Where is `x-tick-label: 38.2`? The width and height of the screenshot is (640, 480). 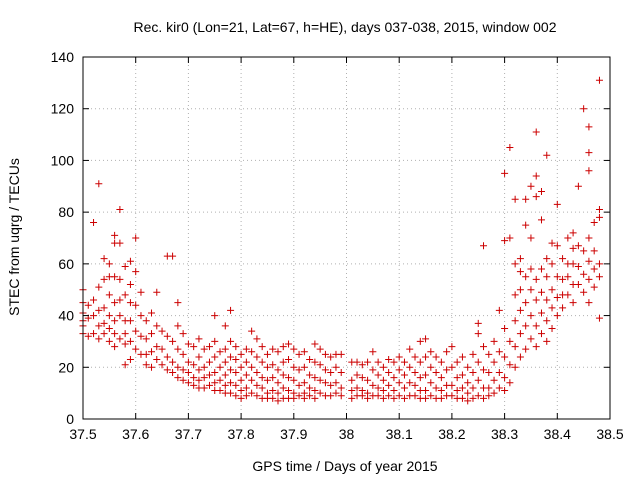 x-tick-label: 38.2 is located at coordinates (451, 434).